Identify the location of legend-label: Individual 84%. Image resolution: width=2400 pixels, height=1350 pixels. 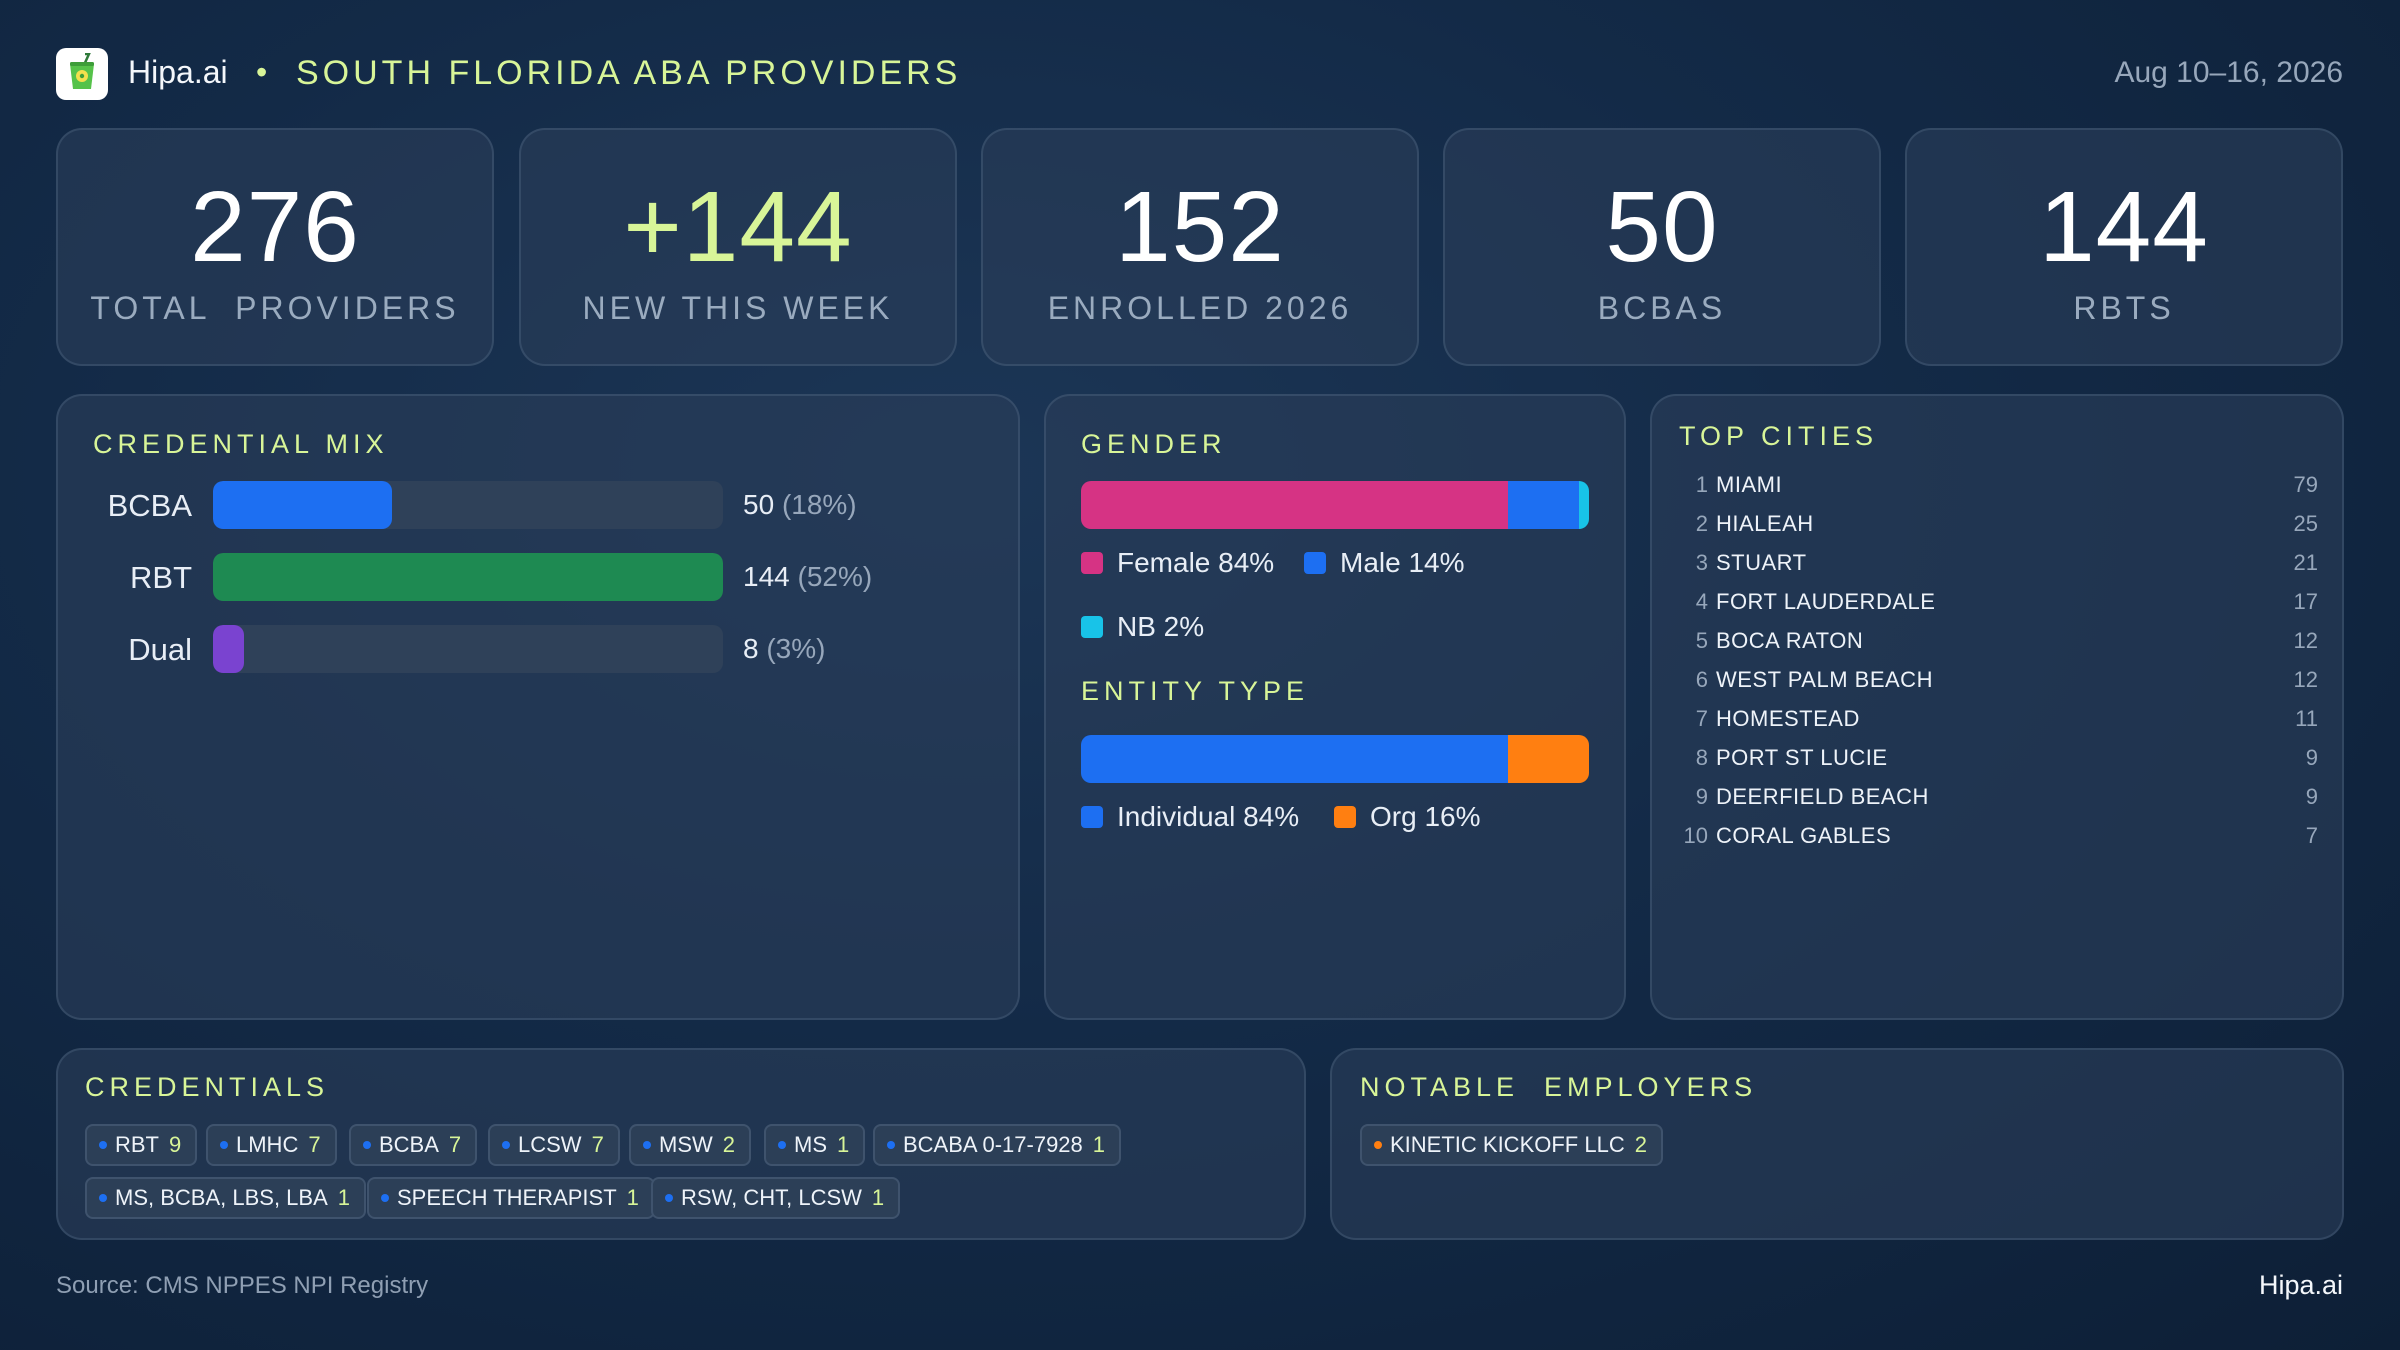
(1208, 816).